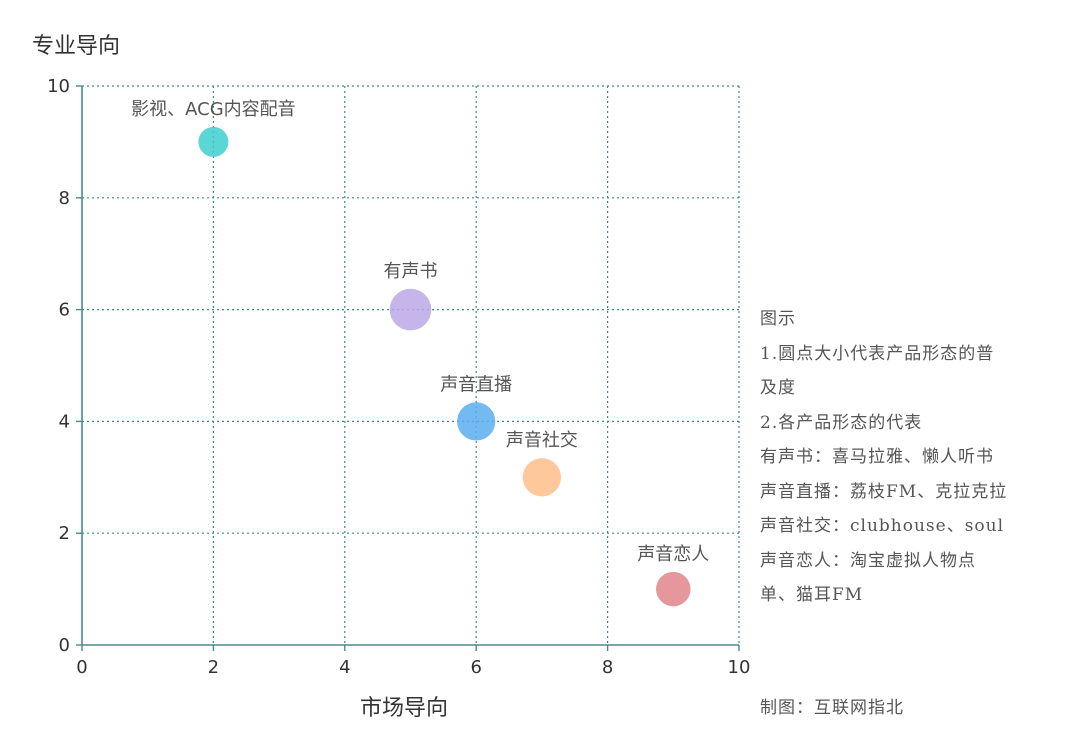  What do you see at coordinates (868, 560) in the screenshot?
I see `legend-line: 声音恋人：淘宝虚拟人物点` at bounding box center [868, 560].